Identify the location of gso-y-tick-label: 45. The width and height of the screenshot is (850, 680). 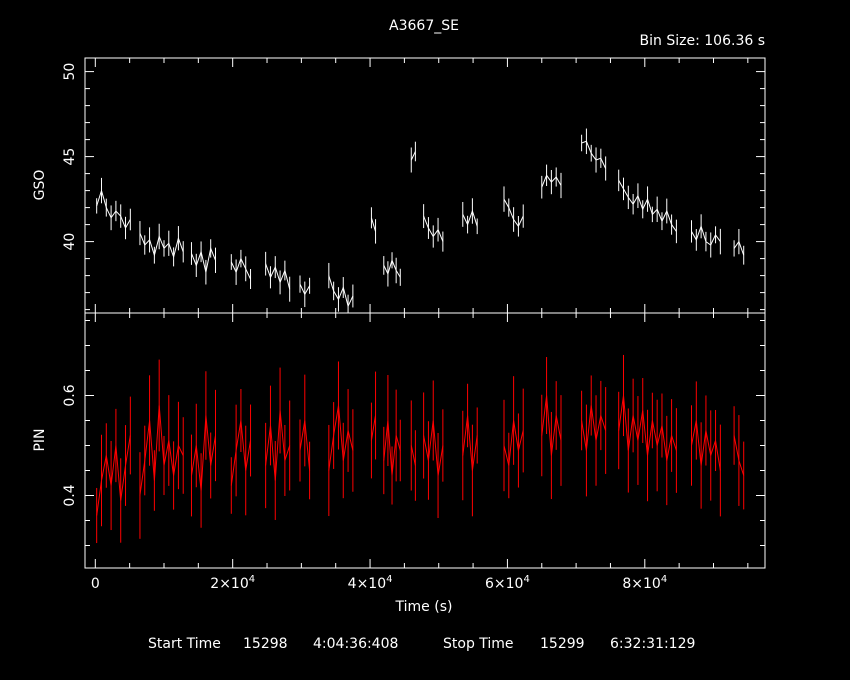
(70, 157).